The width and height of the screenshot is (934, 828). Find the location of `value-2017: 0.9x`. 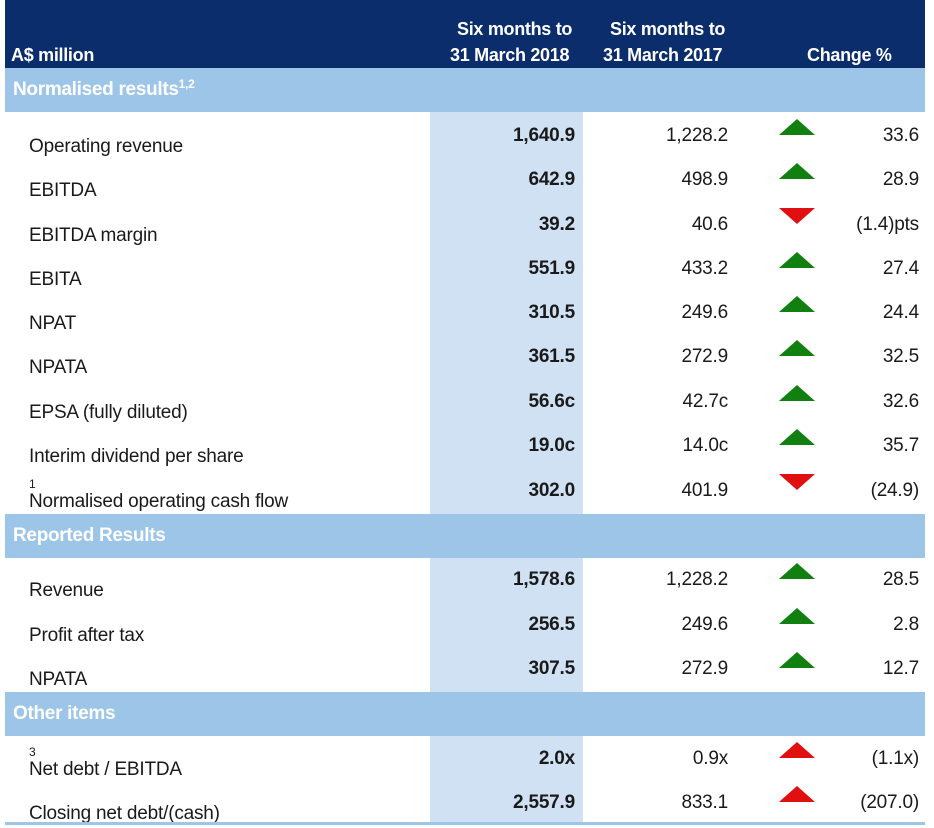

value-2017: 0.9x is located at coordinates (710, 758).